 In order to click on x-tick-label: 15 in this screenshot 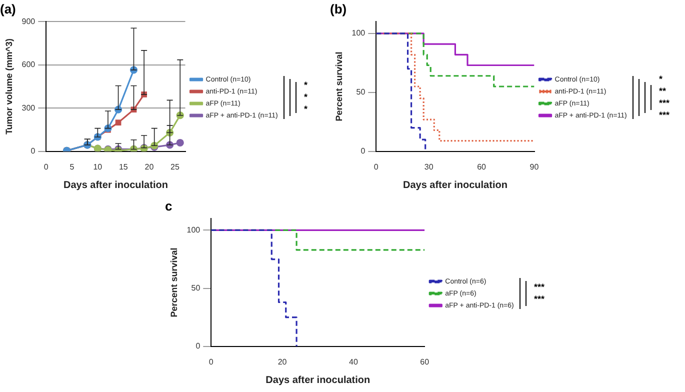, I will do `click(123, 167)`.